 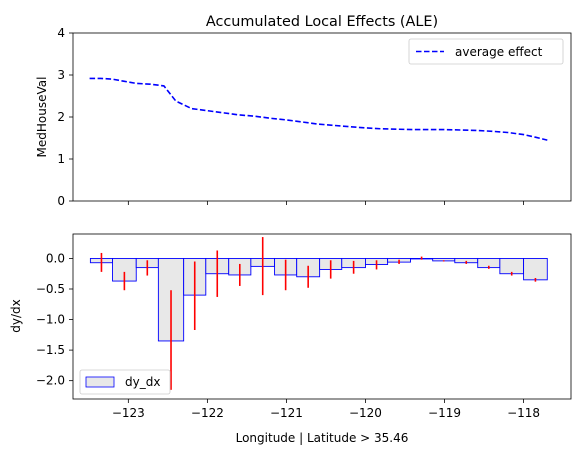 I want to click on series-line-average-effect, so click(x=318, y=109).